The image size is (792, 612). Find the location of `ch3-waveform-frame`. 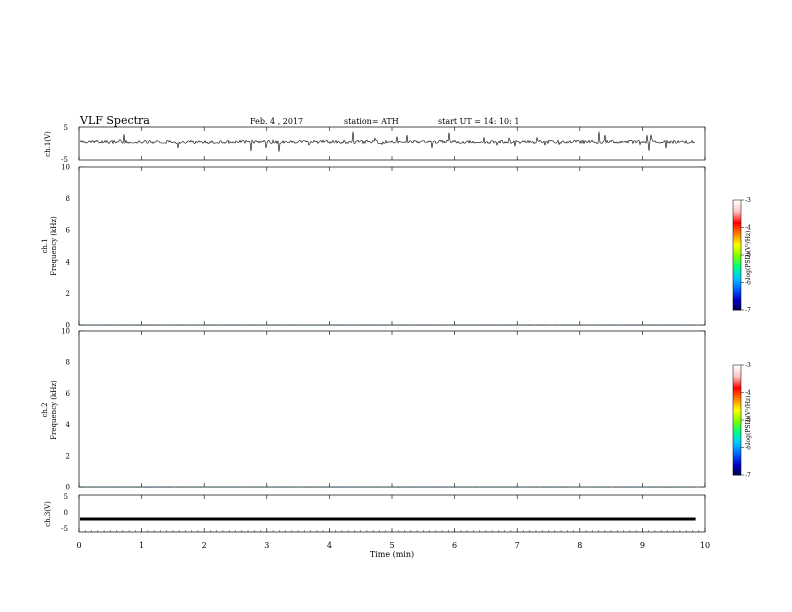

ch3-waveform-frame is located at coordinates (392, 513).